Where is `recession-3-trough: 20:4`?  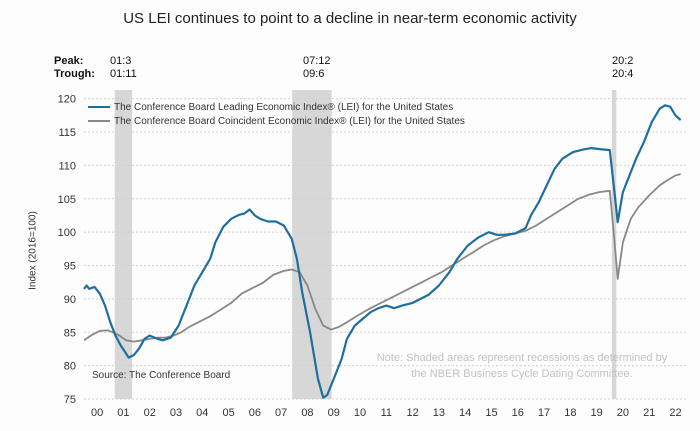
recession-3-trough: 20:4 is located at coordinates (623, 74).